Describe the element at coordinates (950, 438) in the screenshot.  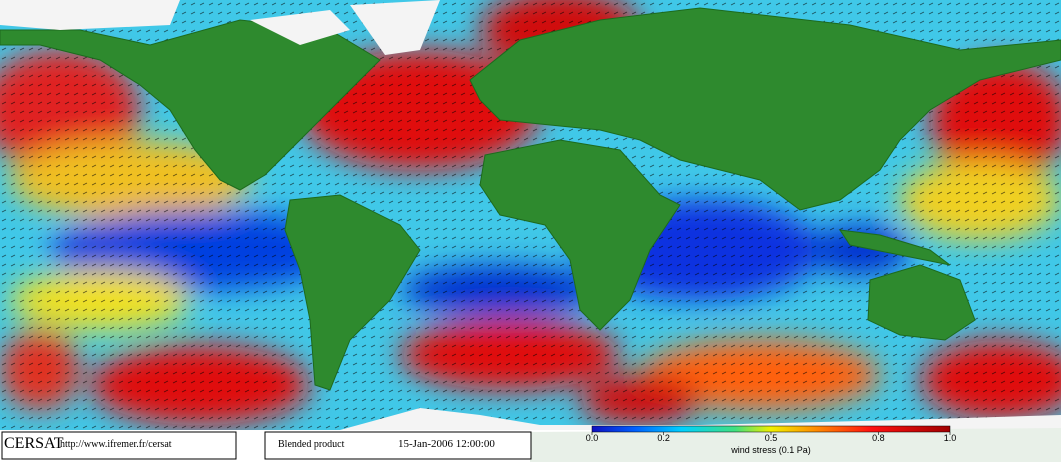
I see `colorbar-tick-label: 1.0` at that location.